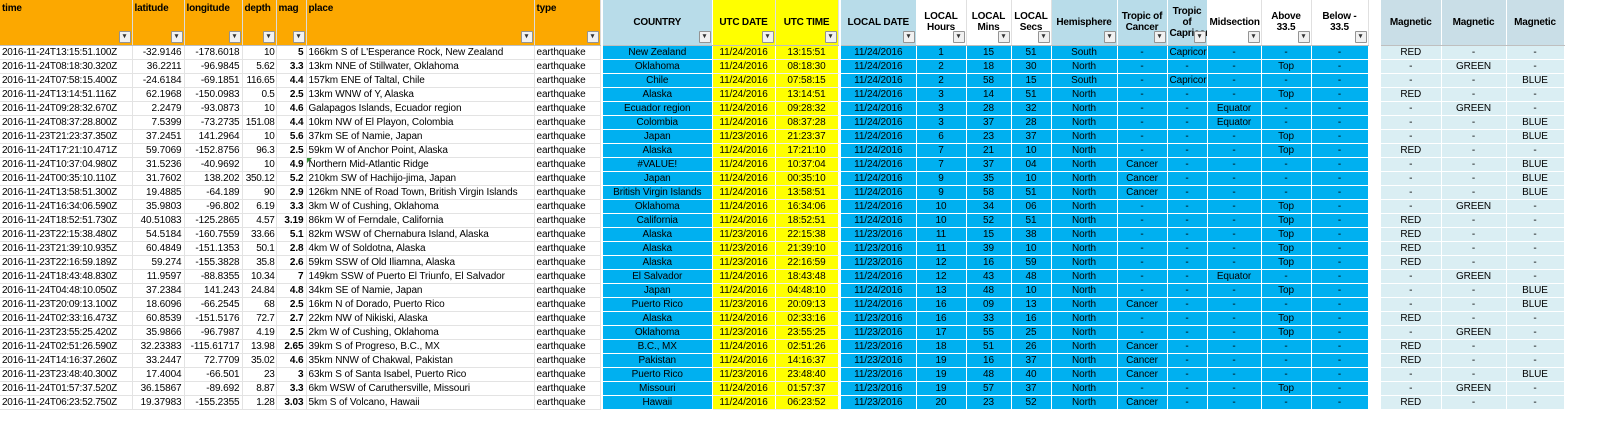 This screenshot has height=421, width=1600. Describe the element at coordinates (420, 52) in the screenshot. I see `cell-place: 166km S of L'Esperance Rock, New Zealand` at that location.